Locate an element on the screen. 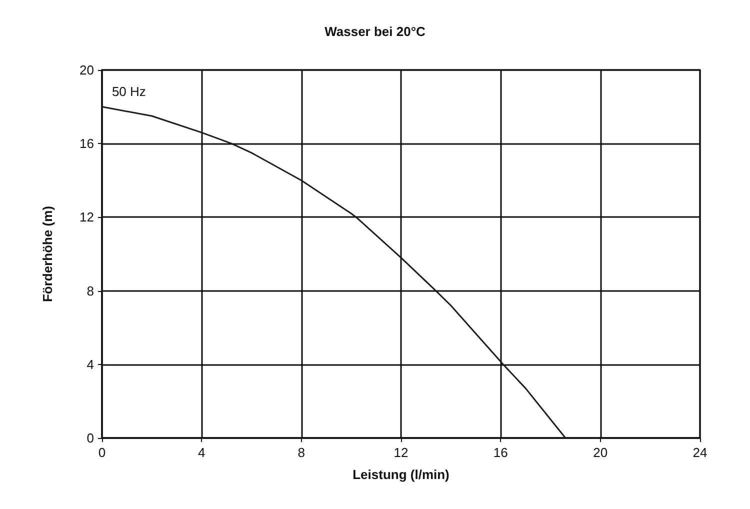 The width and height of the screenshot is (750, 509). y-tick-label: 20 is located at coordinates (87, 70).